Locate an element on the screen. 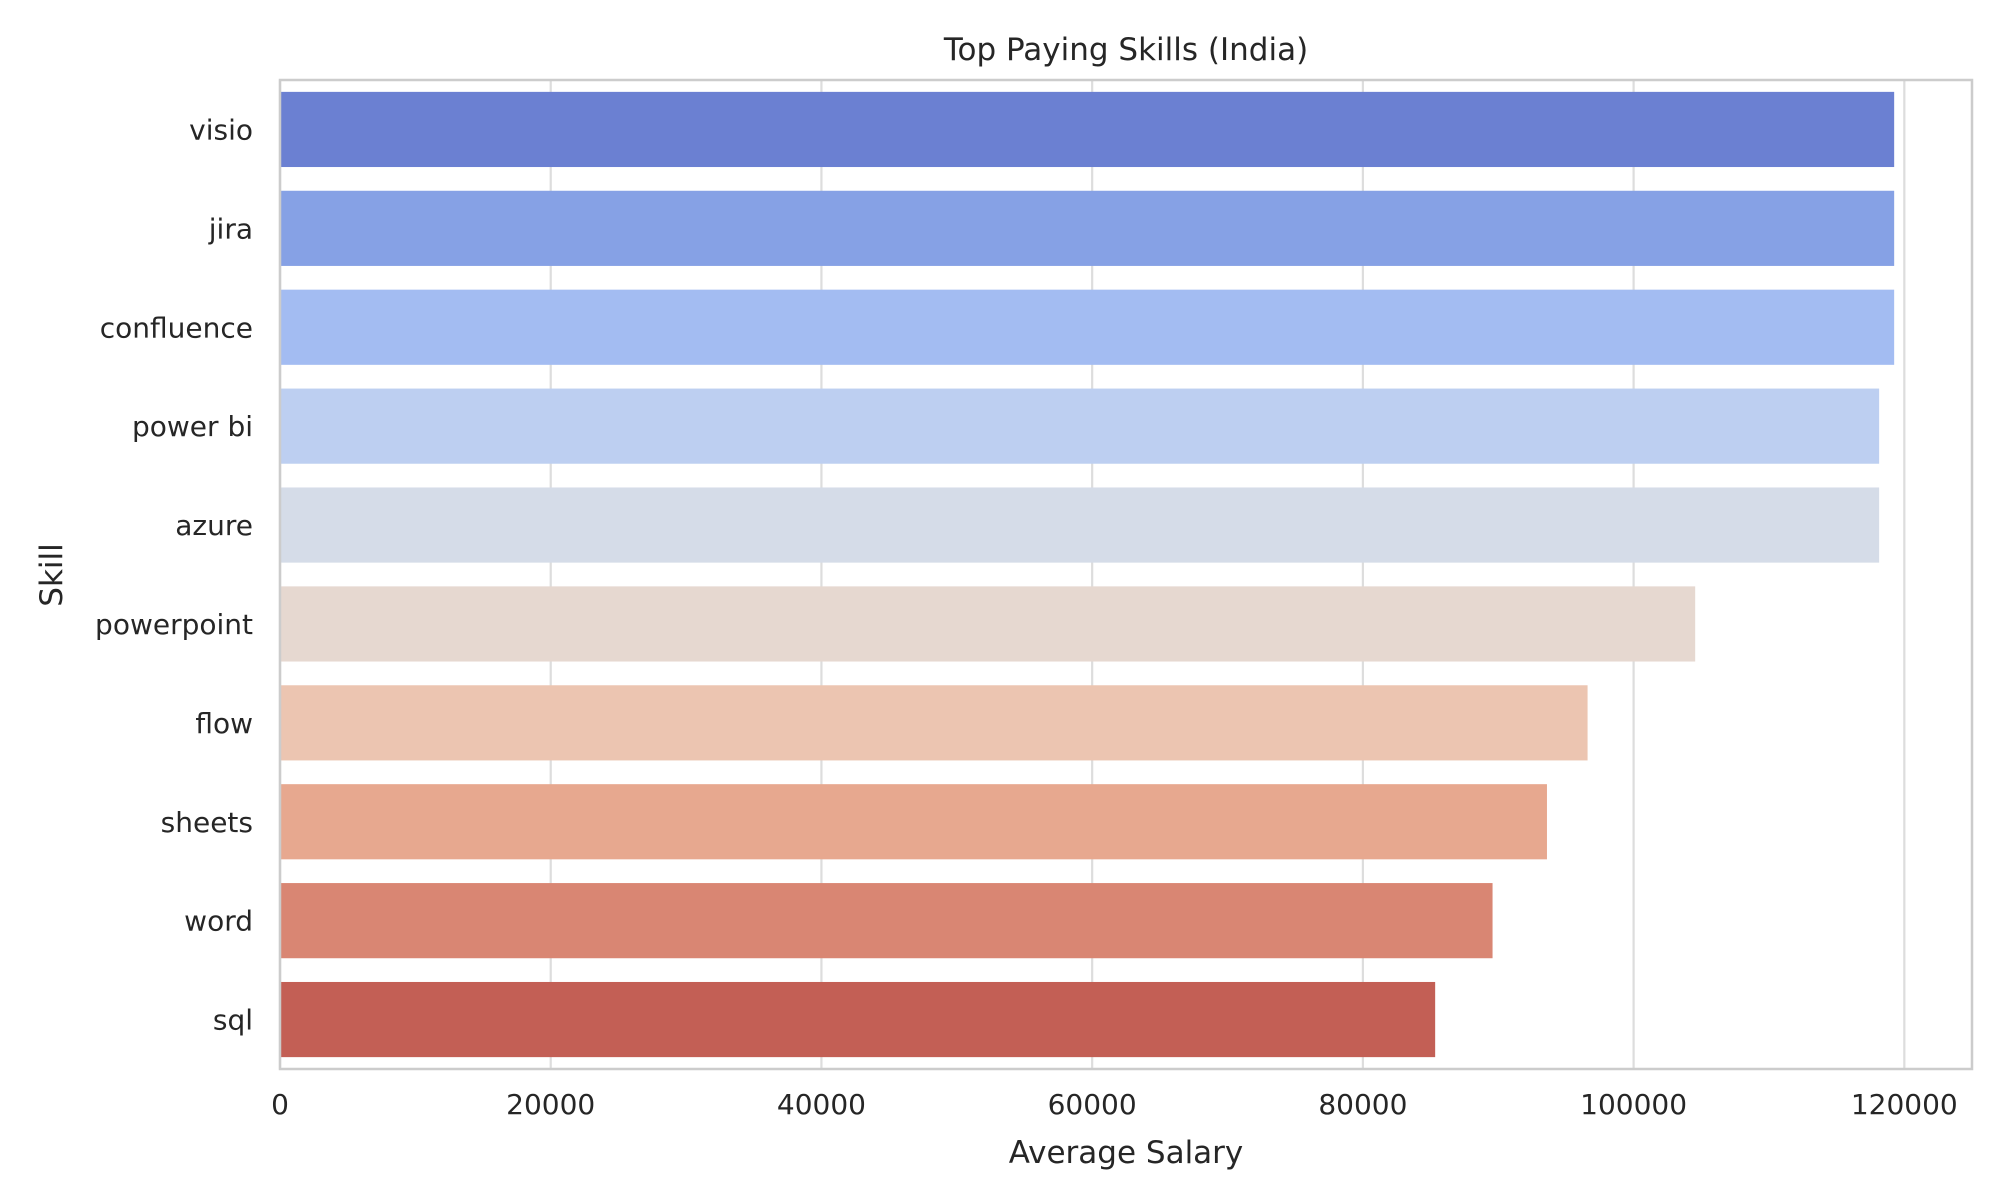 This screenshot has height=1200, width=2000. x-tick-labels: 0 20000 40000 60000 80000 100000 120000 is located at coordinates (1114, 1104).